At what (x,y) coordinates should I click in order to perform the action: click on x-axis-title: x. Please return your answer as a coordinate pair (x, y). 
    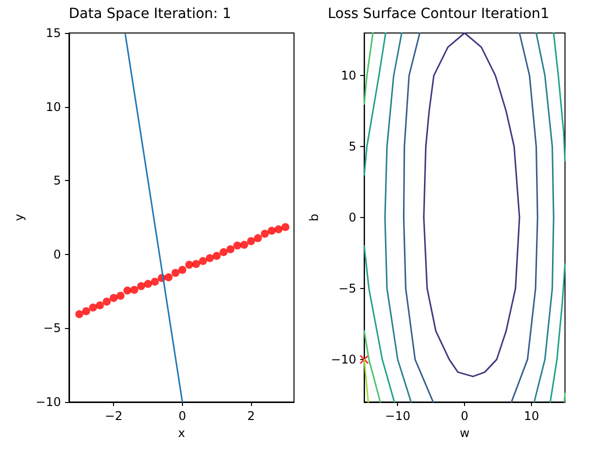
    Looking at the image, I should click on (182, 433).